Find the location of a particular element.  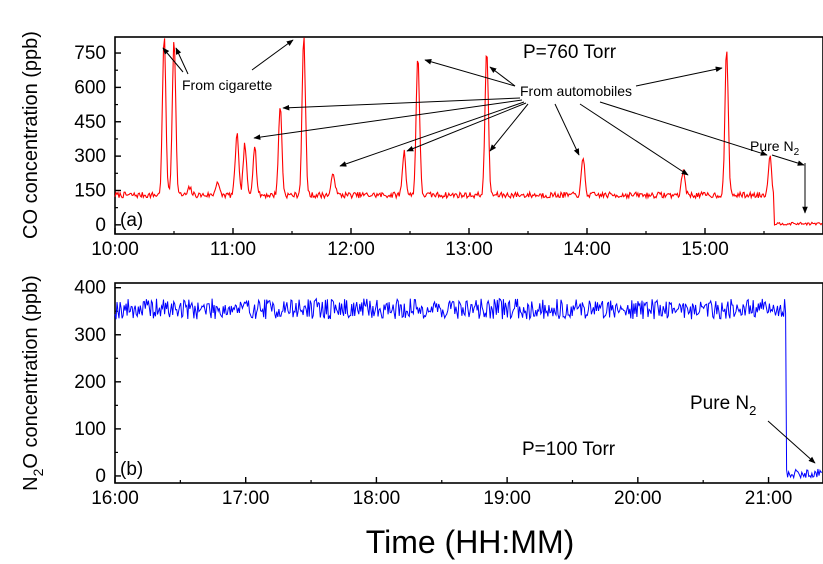

x-tick-label: 18:00 is located at coordinates (377, 498).